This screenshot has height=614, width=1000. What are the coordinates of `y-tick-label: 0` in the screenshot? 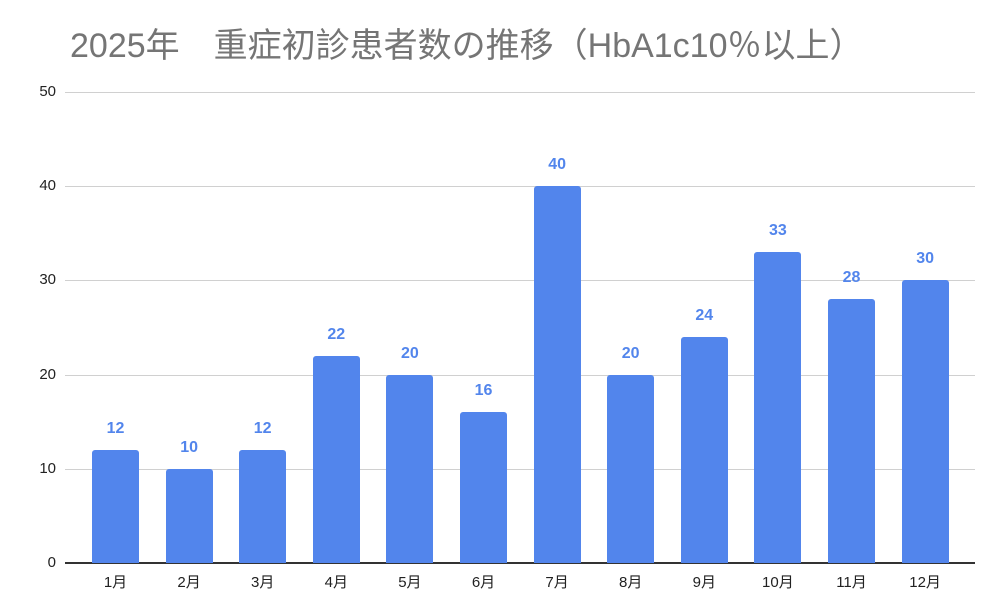 It's located at (51, 562).